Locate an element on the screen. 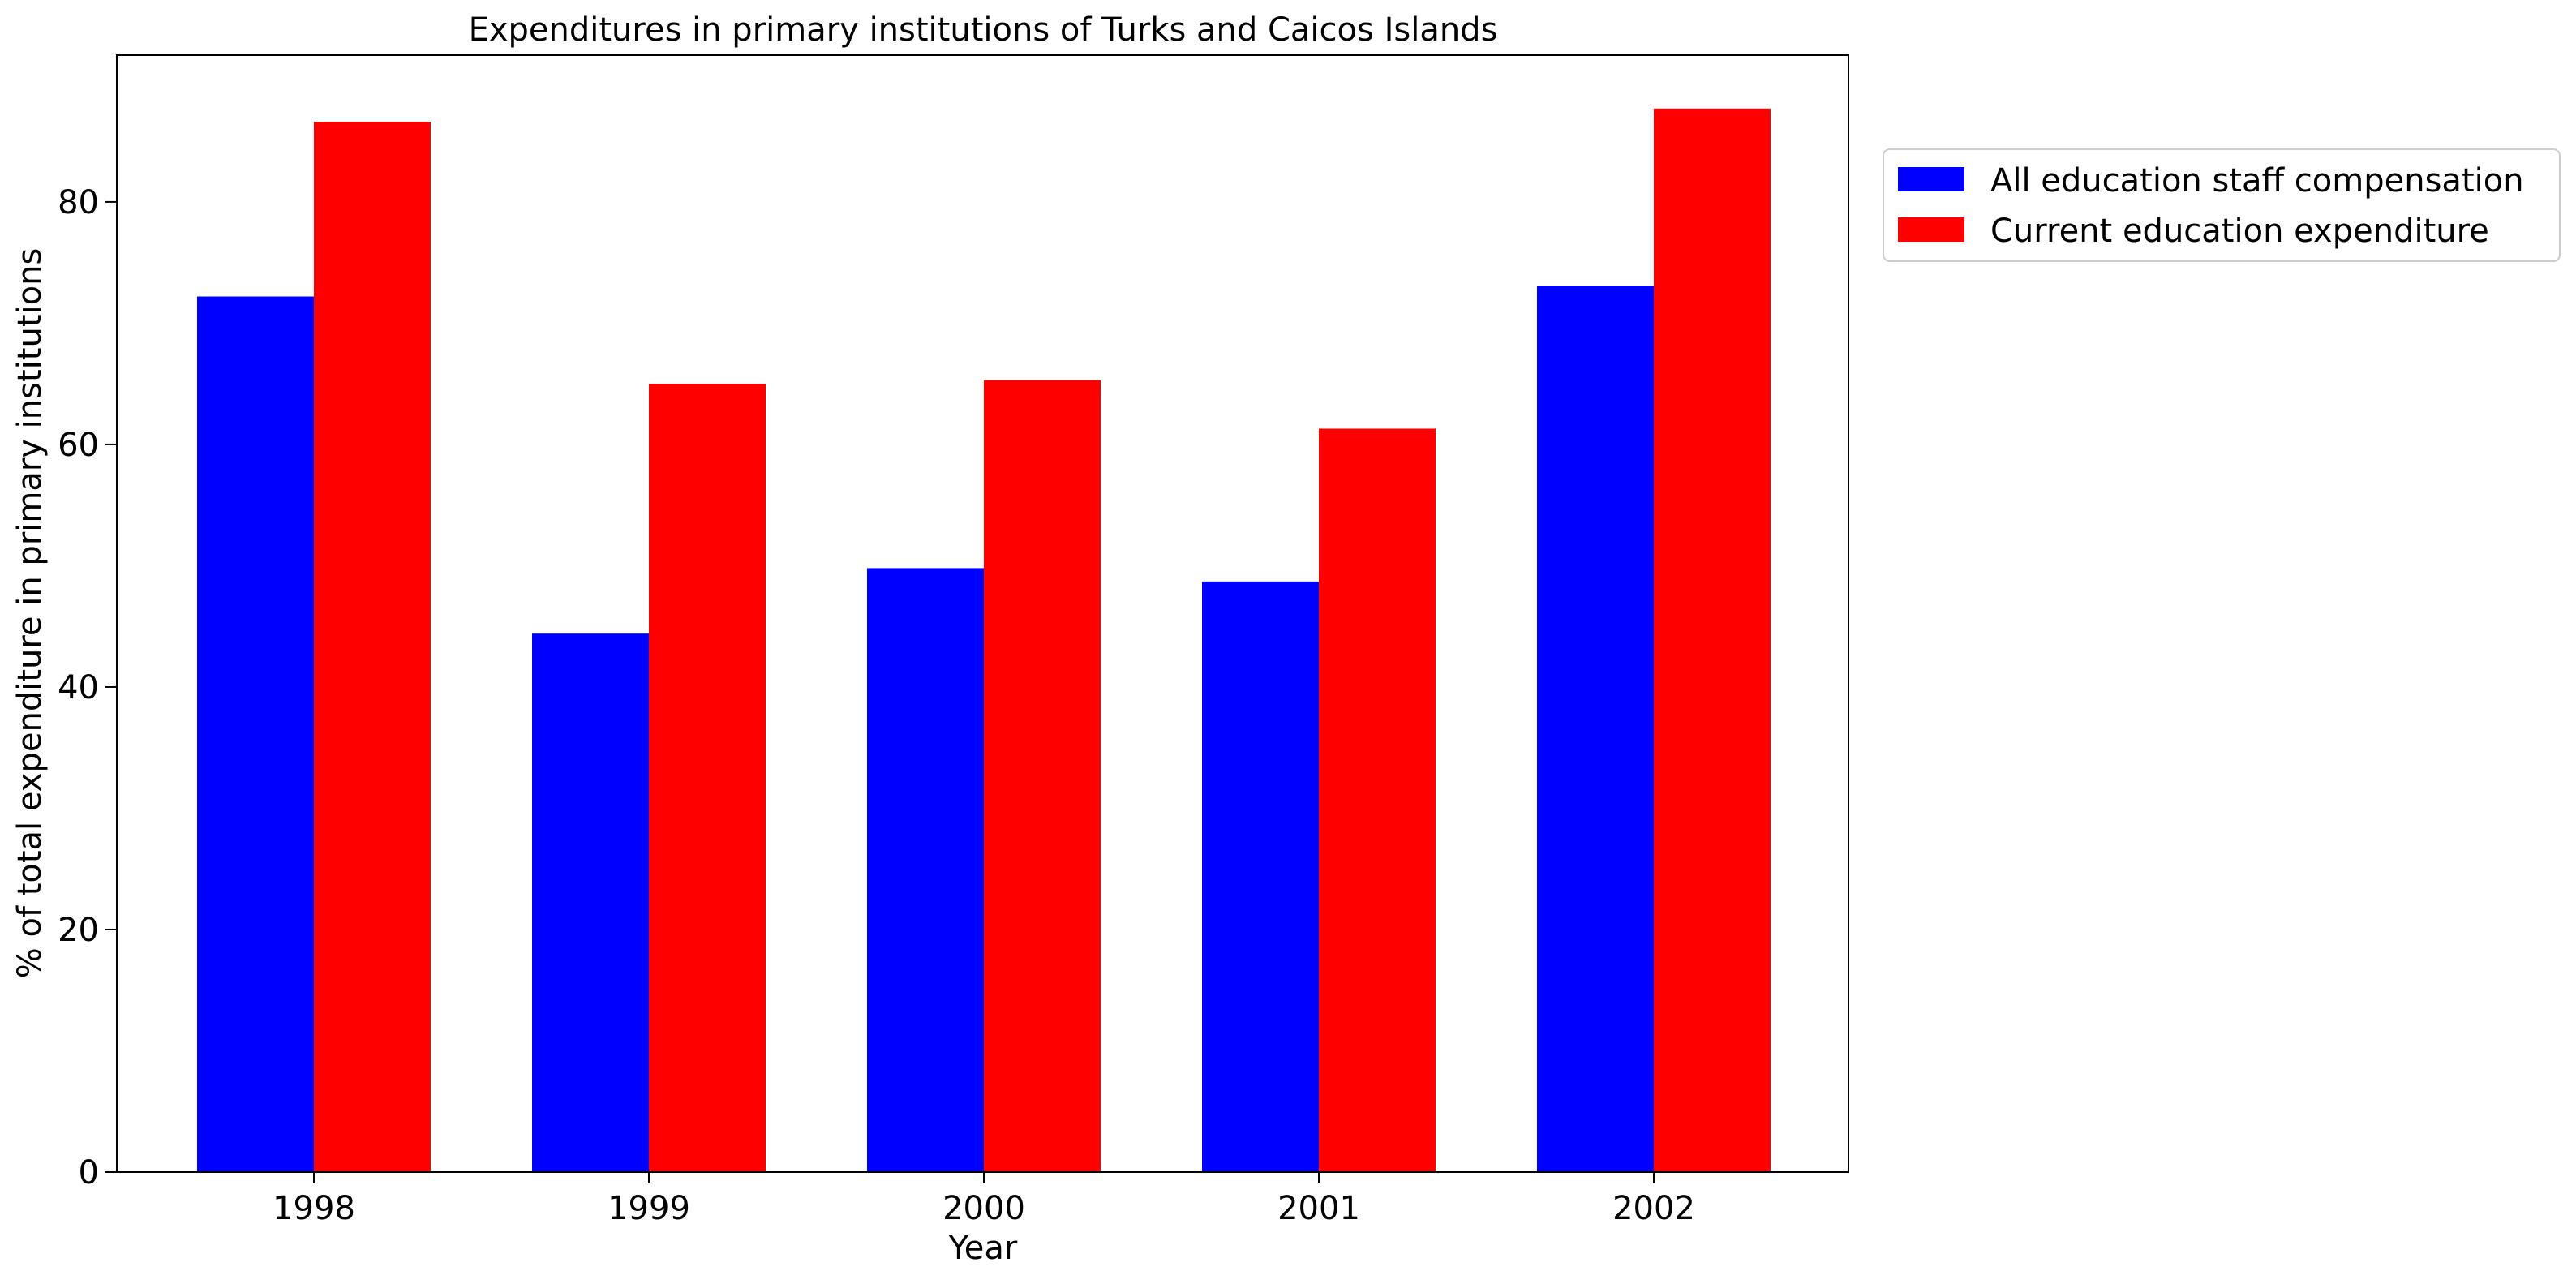 This screenshot has height=1284, width=2576. bar-series-1-2000 is located at coordinates (925, 870).